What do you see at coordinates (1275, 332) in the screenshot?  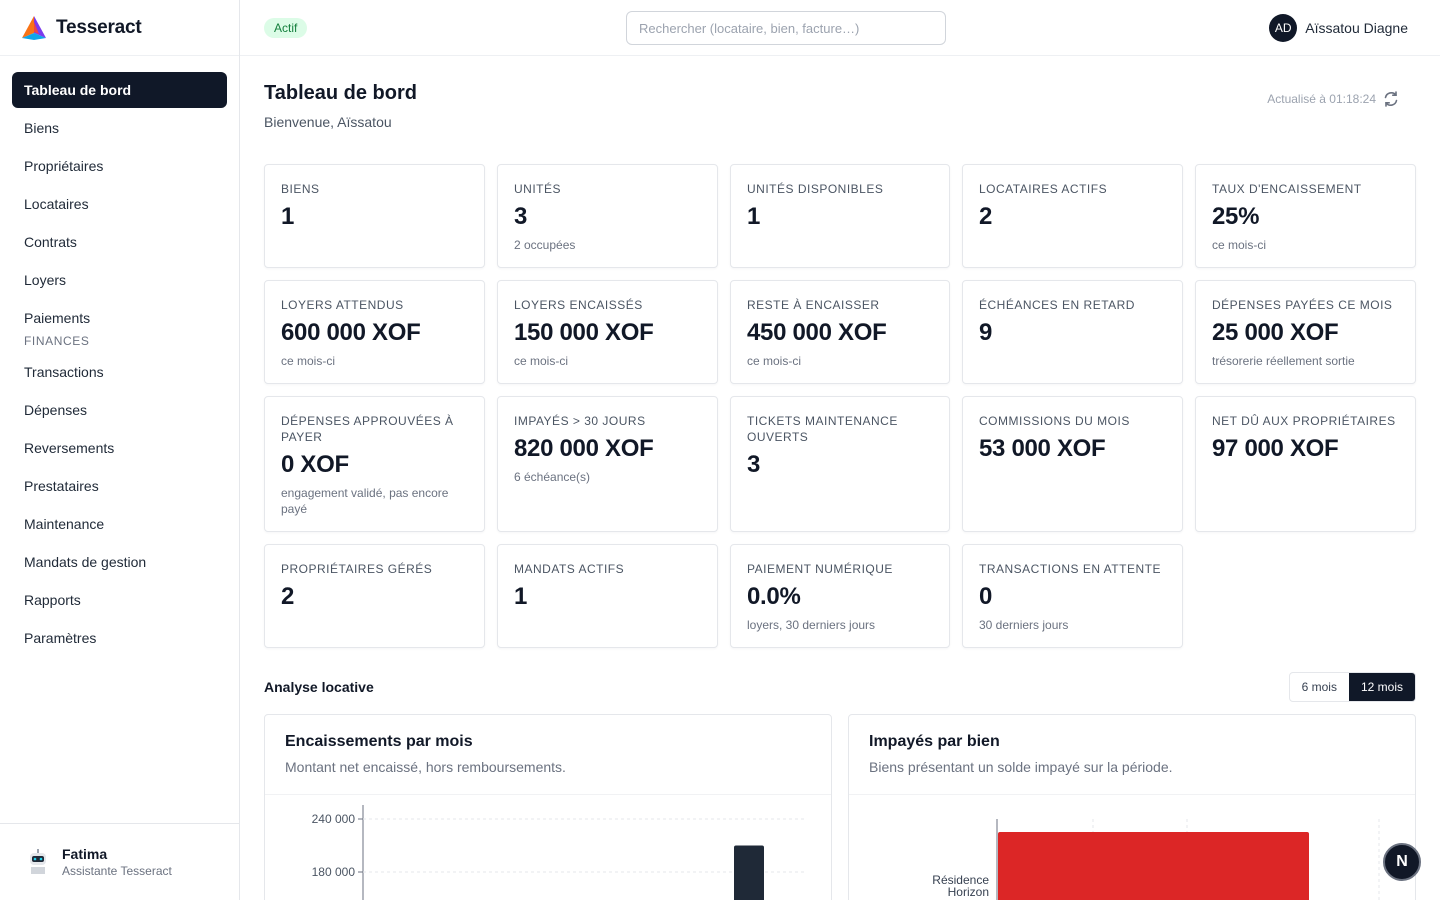 I see `kpi-value: 25 000 XOF` at bounding box center [1275, 332].